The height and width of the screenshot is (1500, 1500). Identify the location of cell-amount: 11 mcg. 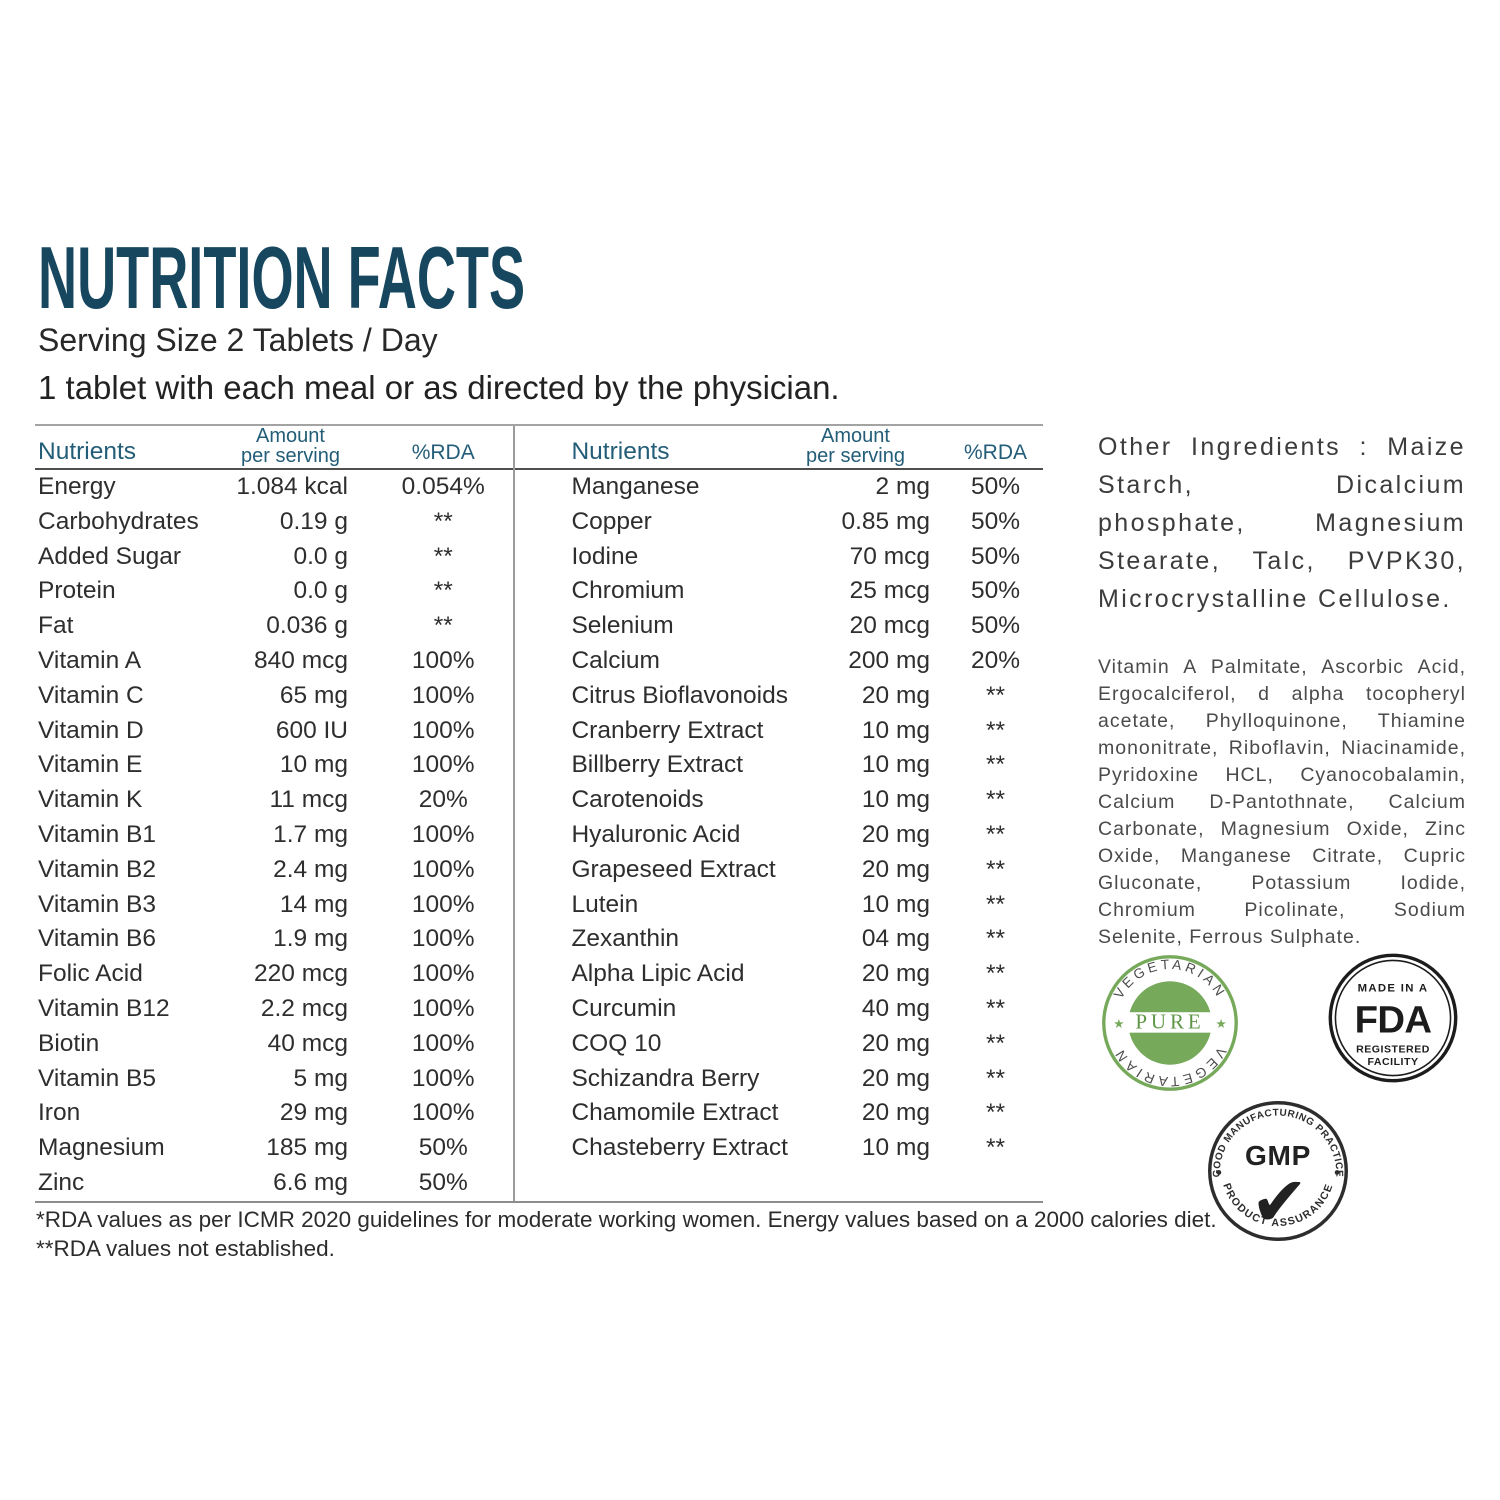
(308, 800).